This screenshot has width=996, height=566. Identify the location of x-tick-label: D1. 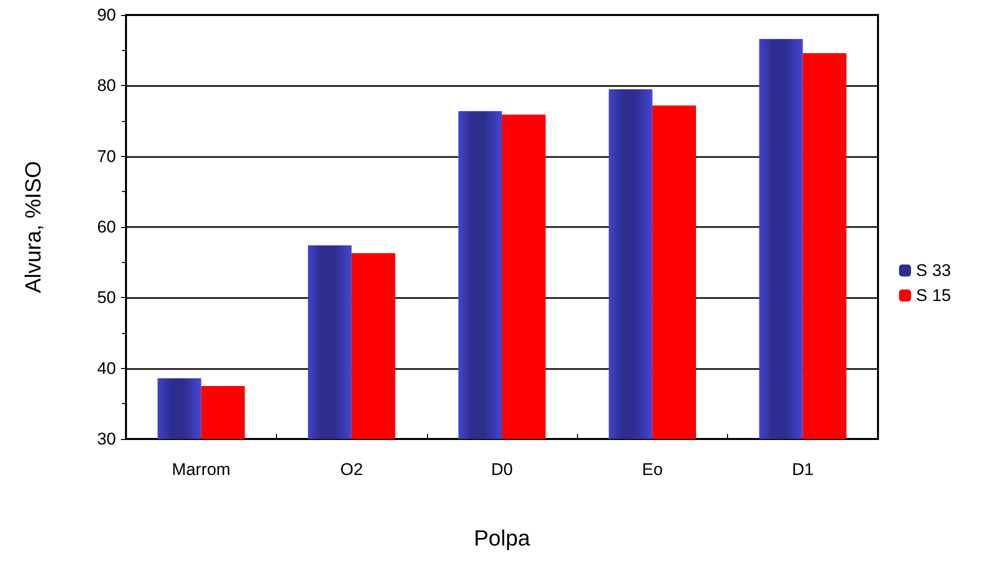
(803, 469).